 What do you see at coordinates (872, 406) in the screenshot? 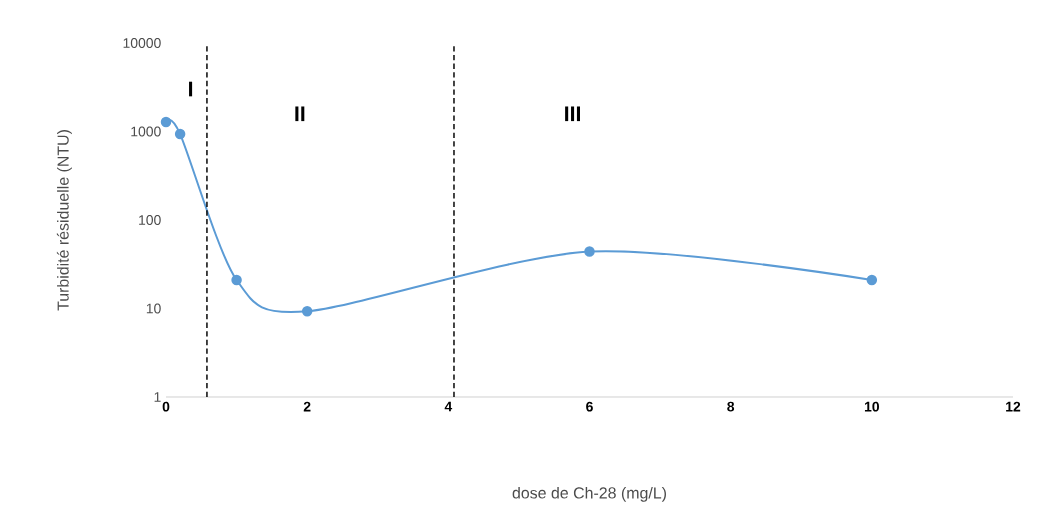
I see `x-tick-label: 10` at bounding box center [872, 406].